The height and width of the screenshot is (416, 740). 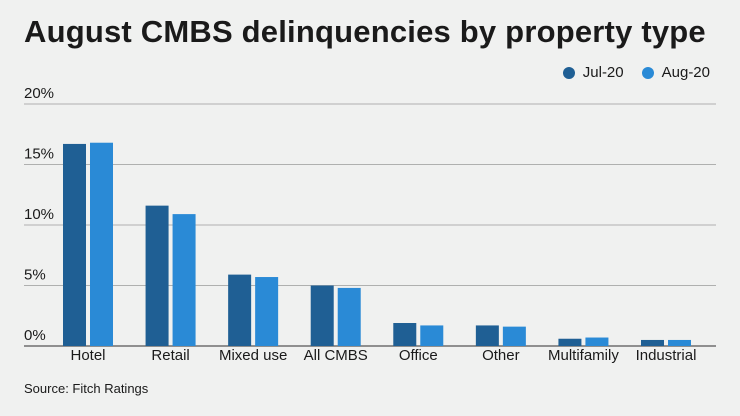 I want to click on y-tick-label: 20%, so click(x=39, y=93).